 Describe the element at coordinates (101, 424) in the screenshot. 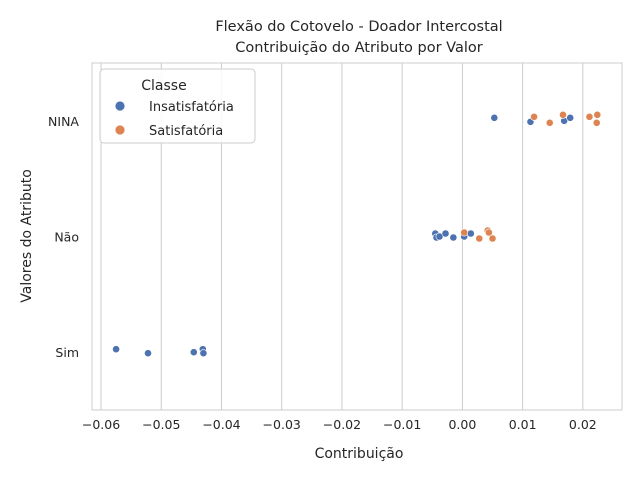

I see `x-tick-label: −0.06` at that location.